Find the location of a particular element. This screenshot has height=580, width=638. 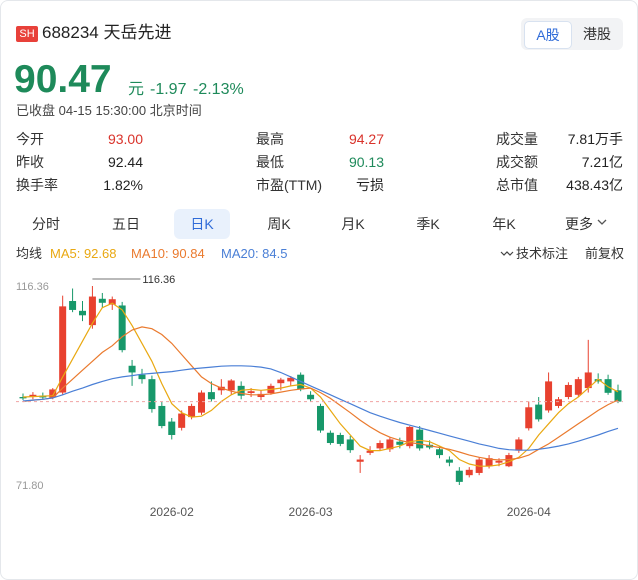

market-status: 已收盘 04-15 15:30:00 北京时间 is located at coordinates (109, 110).